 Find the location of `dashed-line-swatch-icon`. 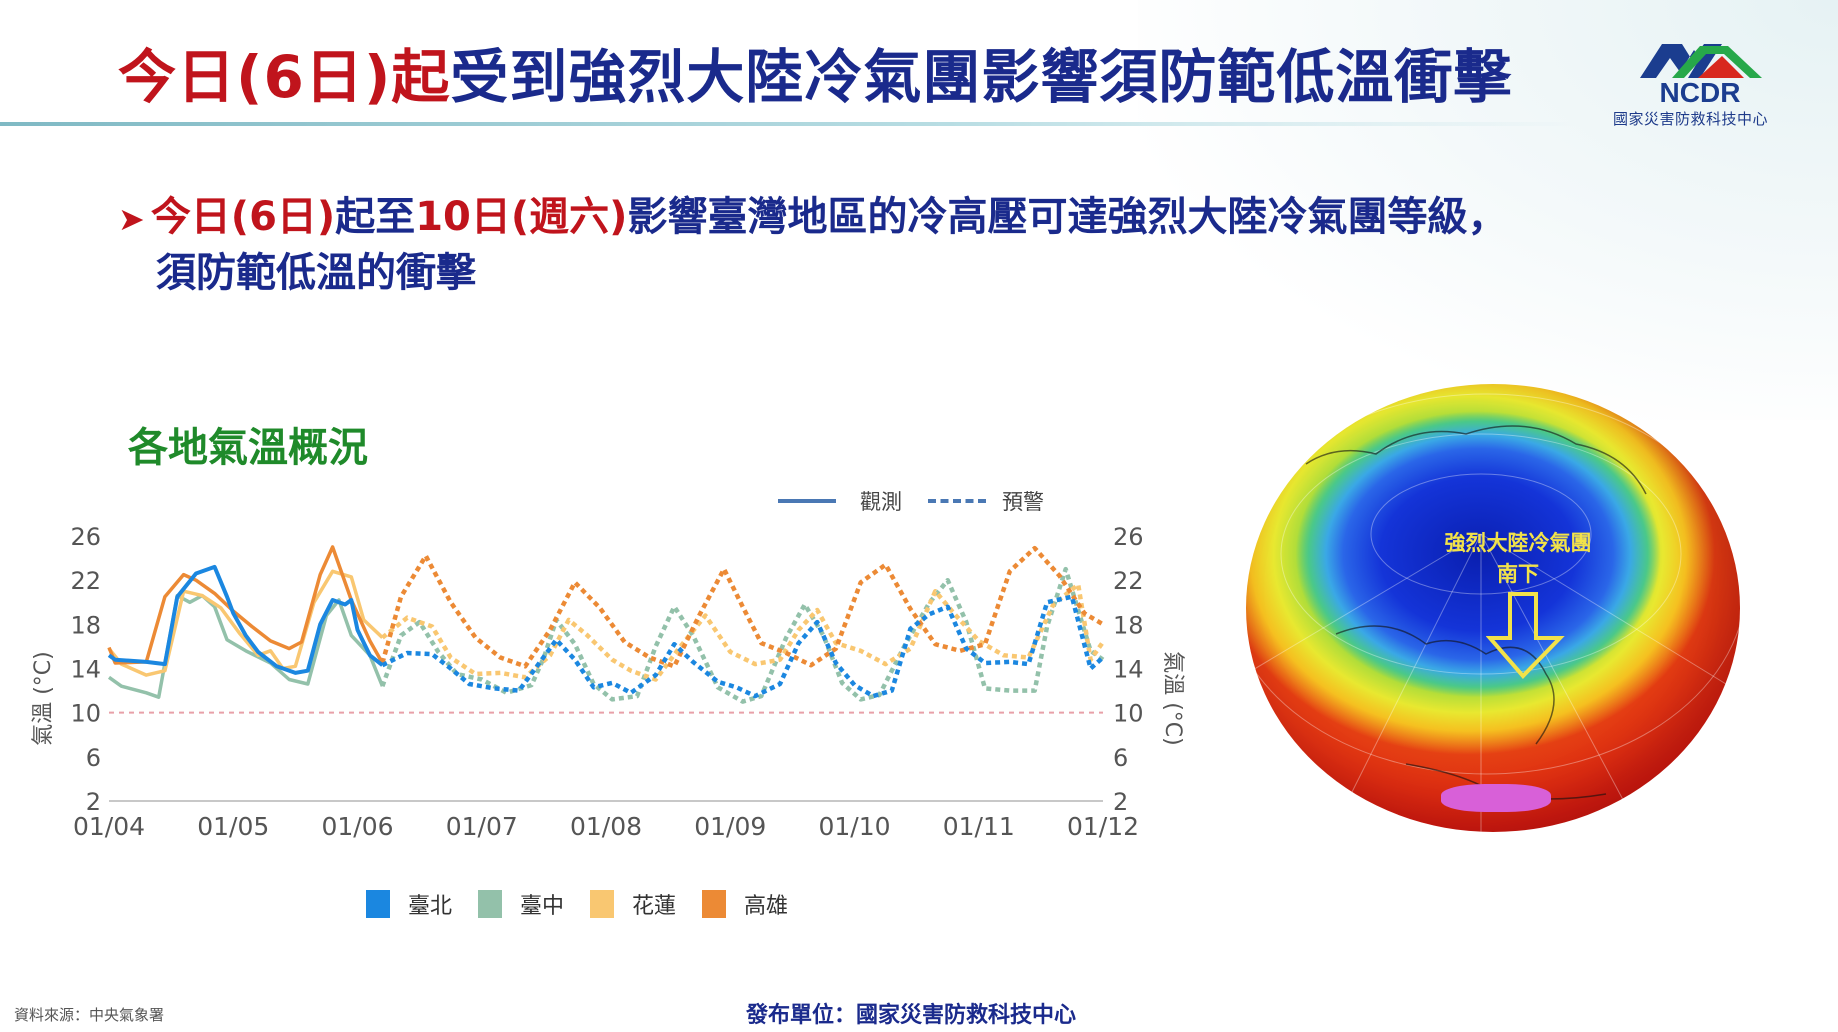

dashed-line-swatch-icon is located at coordinates (957, 501).